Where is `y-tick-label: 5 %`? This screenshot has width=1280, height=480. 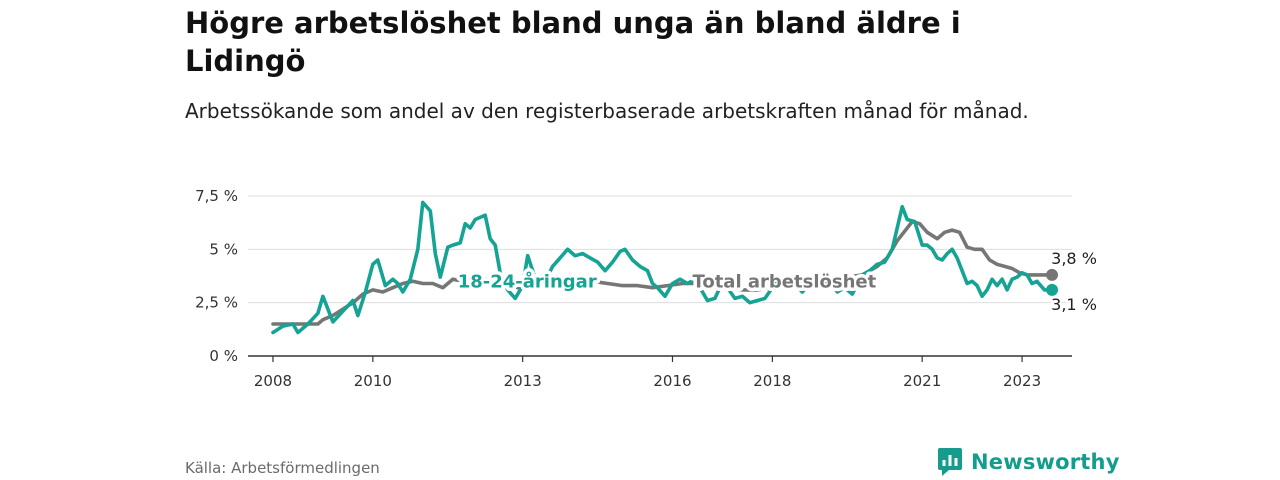
y-tick-label: 5 % is located at coordinates (223, 249).